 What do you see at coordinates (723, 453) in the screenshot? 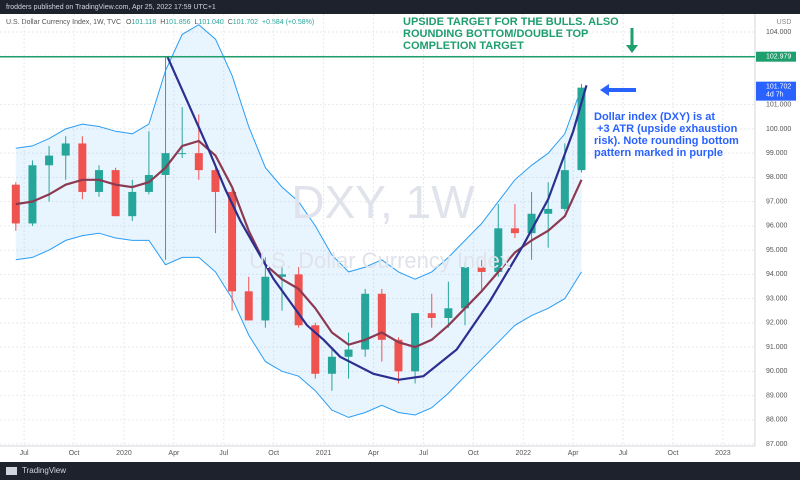
I see `x-tick-label: 2023` at bounding box center [723, 453].